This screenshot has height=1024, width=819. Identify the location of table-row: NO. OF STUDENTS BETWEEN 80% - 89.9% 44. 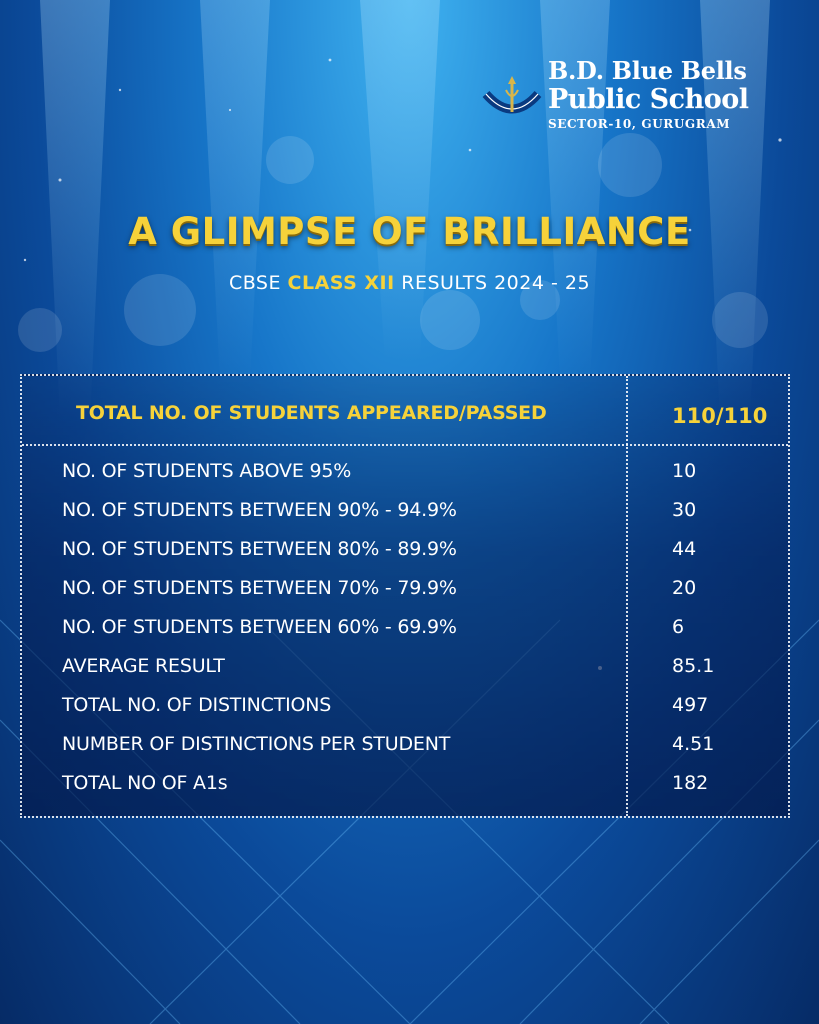
(405, 557).